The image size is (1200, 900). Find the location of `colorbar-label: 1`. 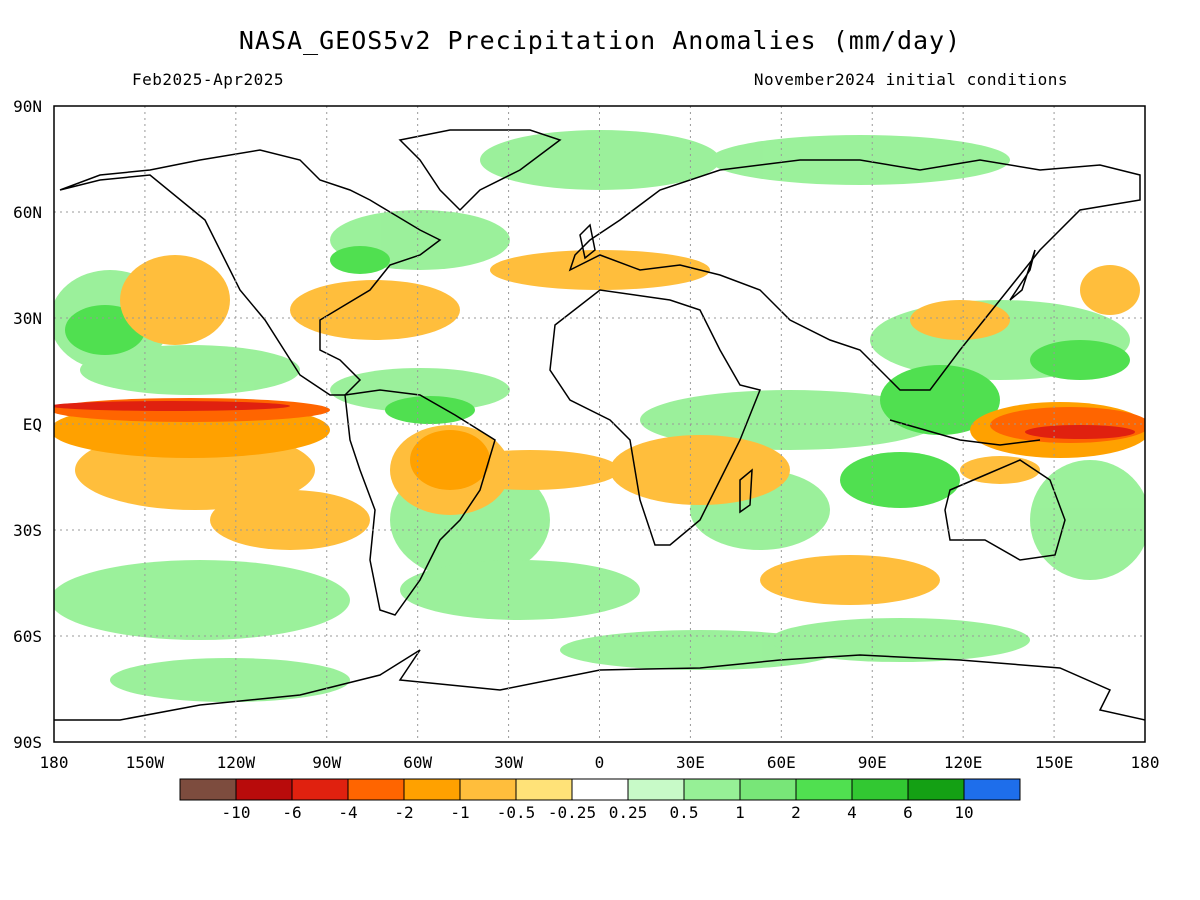

colorbar-label: 1 is located at coordinates (740, 812).